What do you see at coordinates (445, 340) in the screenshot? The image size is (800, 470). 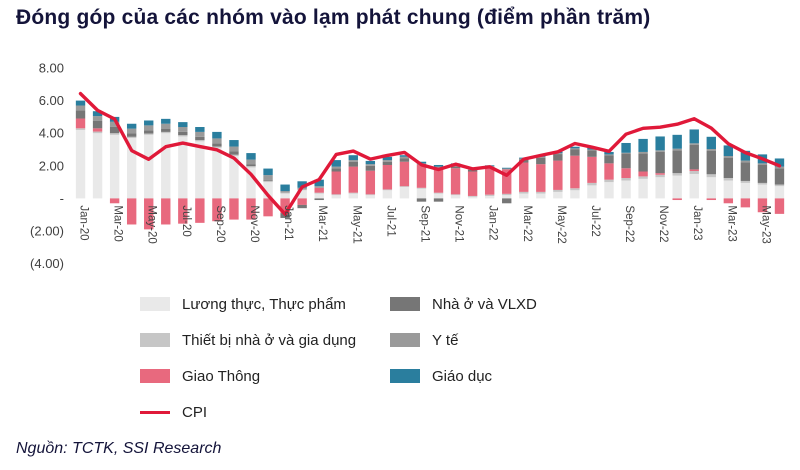 I see `legend-label: Y tế` at bounding box center [445, 340].